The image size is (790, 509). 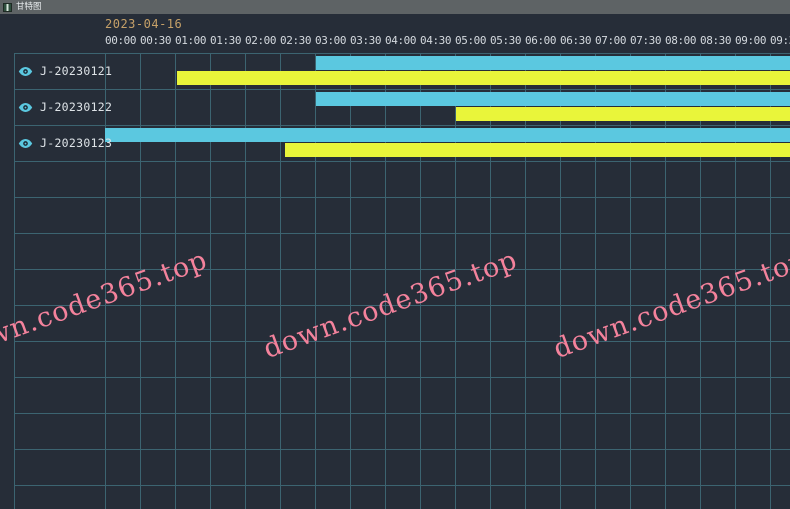 I want to click on time-tick: 00:30, so click(x=156, y=40).